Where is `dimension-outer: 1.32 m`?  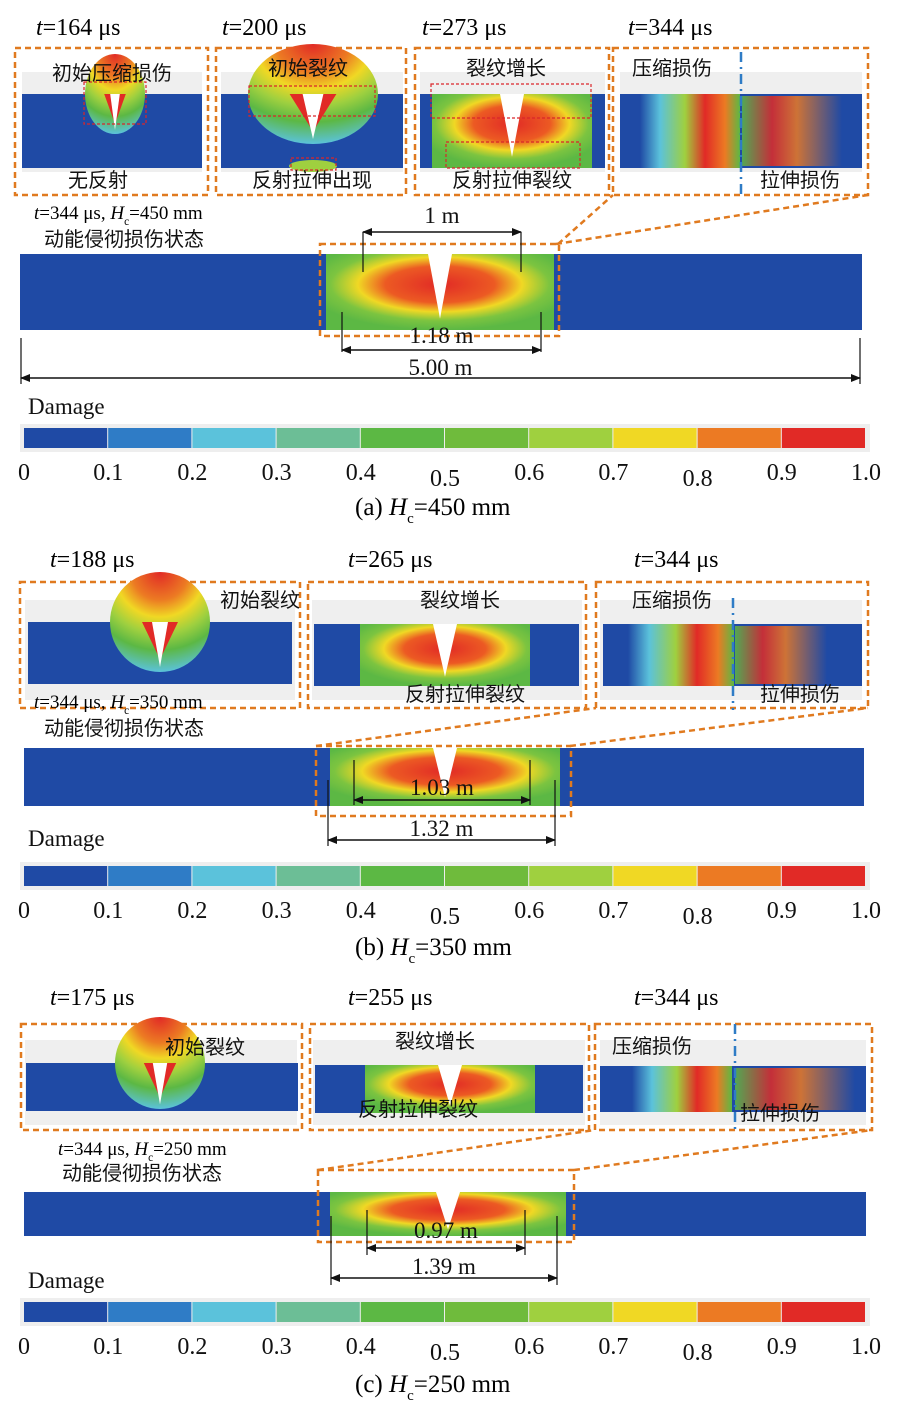 dimension-outer: 1.32 m is located at coordinates (441, 813).